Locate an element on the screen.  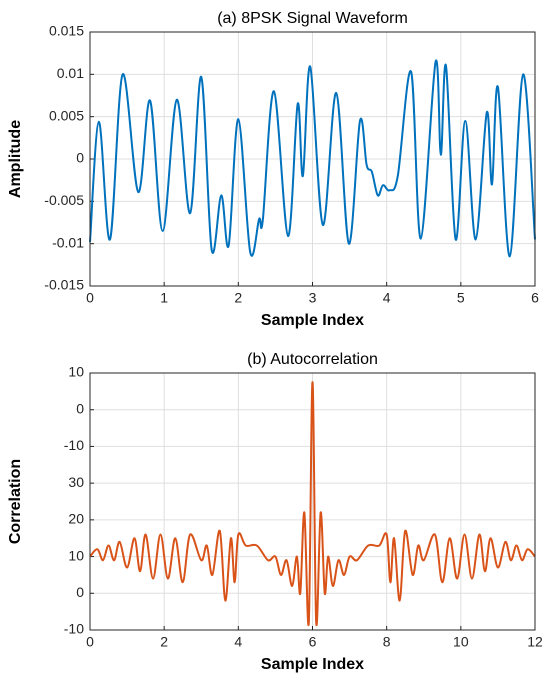
y-tick-label: 0.005 is located at coordinates (66, 115).